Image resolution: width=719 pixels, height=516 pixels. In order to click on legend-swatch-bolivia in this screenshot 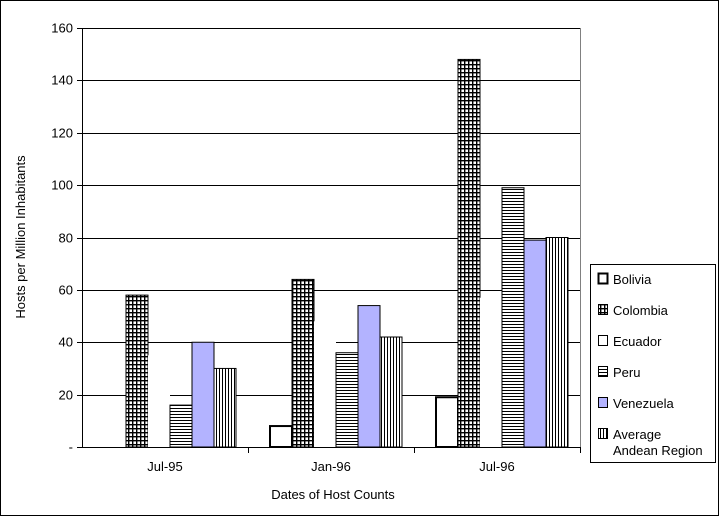, I will do `click(603, 278)`.